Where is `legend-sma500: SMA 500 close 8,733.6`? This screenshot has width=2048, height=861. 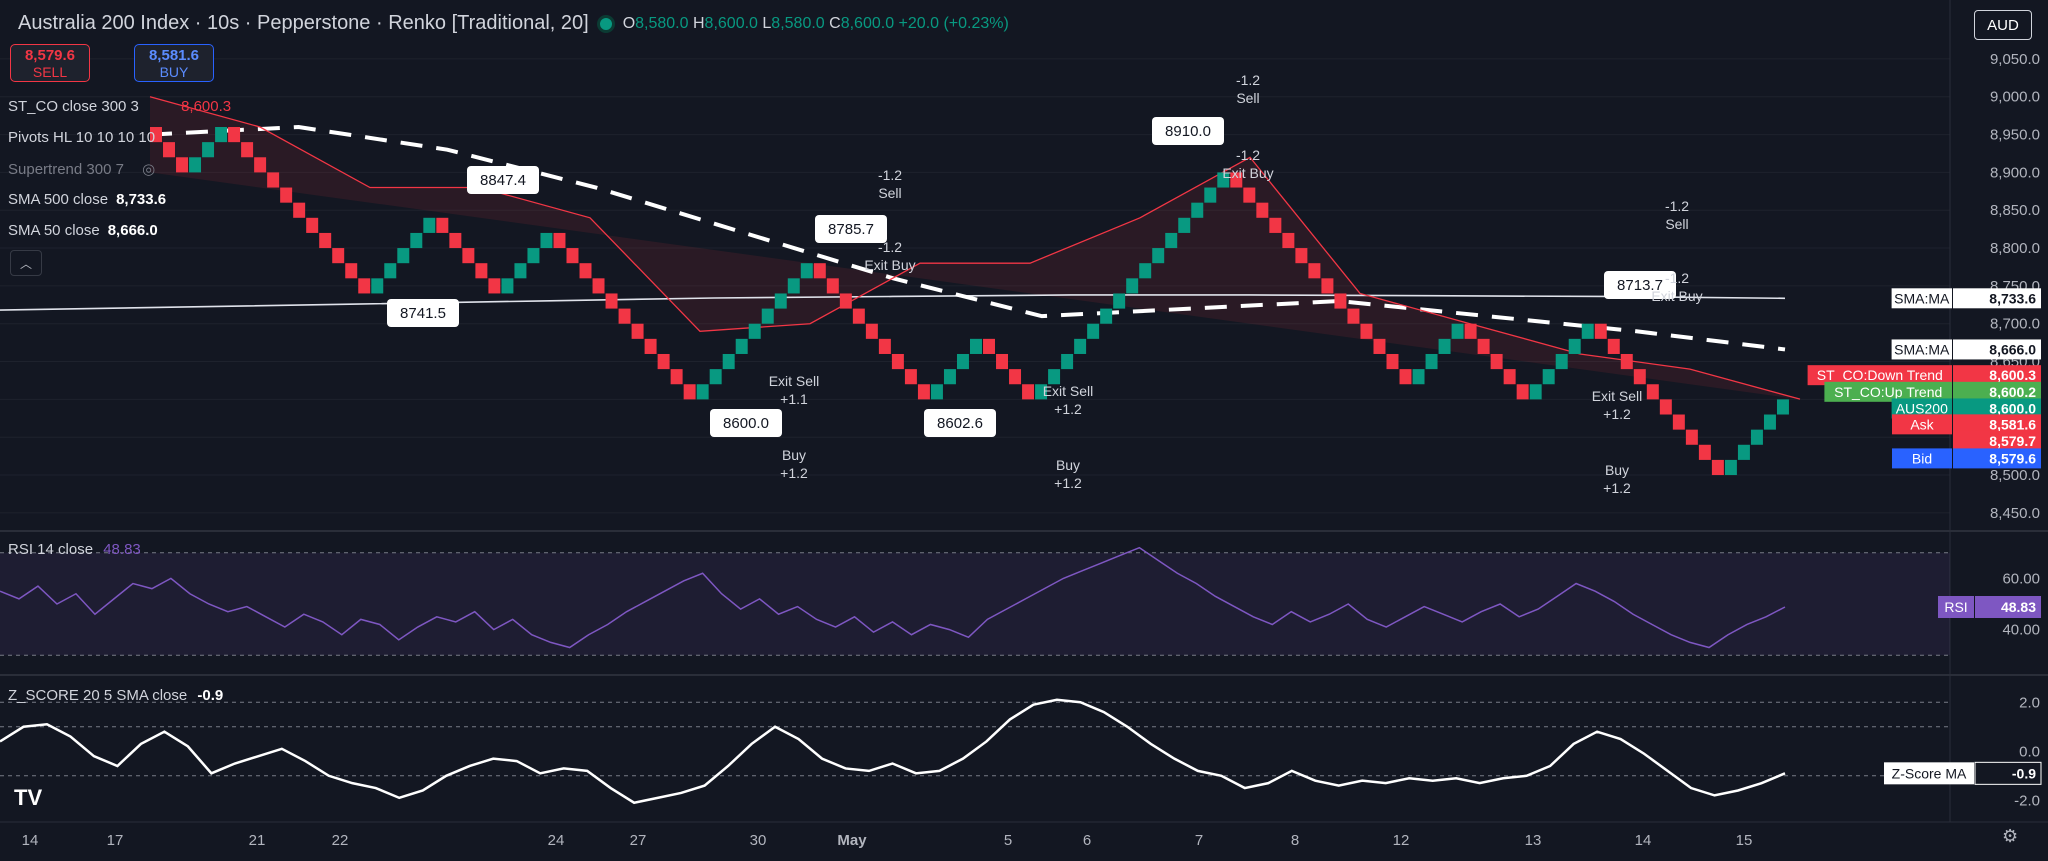
legend-sma500: SMA 500 close 8,733.6 is located at coordinates (87, 199).